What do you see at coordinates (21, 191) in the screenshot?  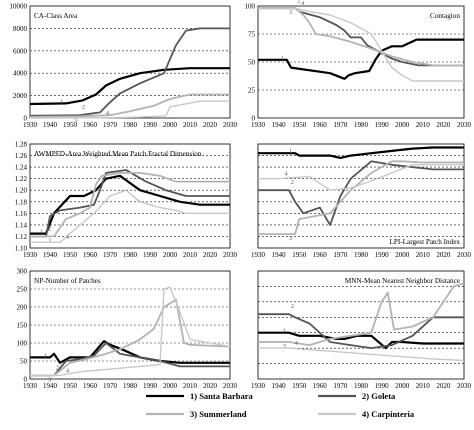 I see `y-tick-label: 1.20` at bounding box center [21, 191].